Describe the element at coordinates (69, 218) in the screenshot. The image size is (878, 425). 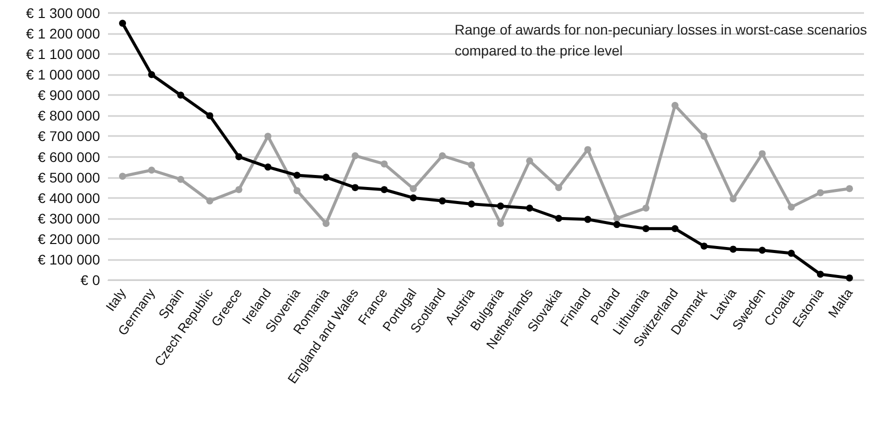
I see `y-tick-label: € 300 000` at that location.